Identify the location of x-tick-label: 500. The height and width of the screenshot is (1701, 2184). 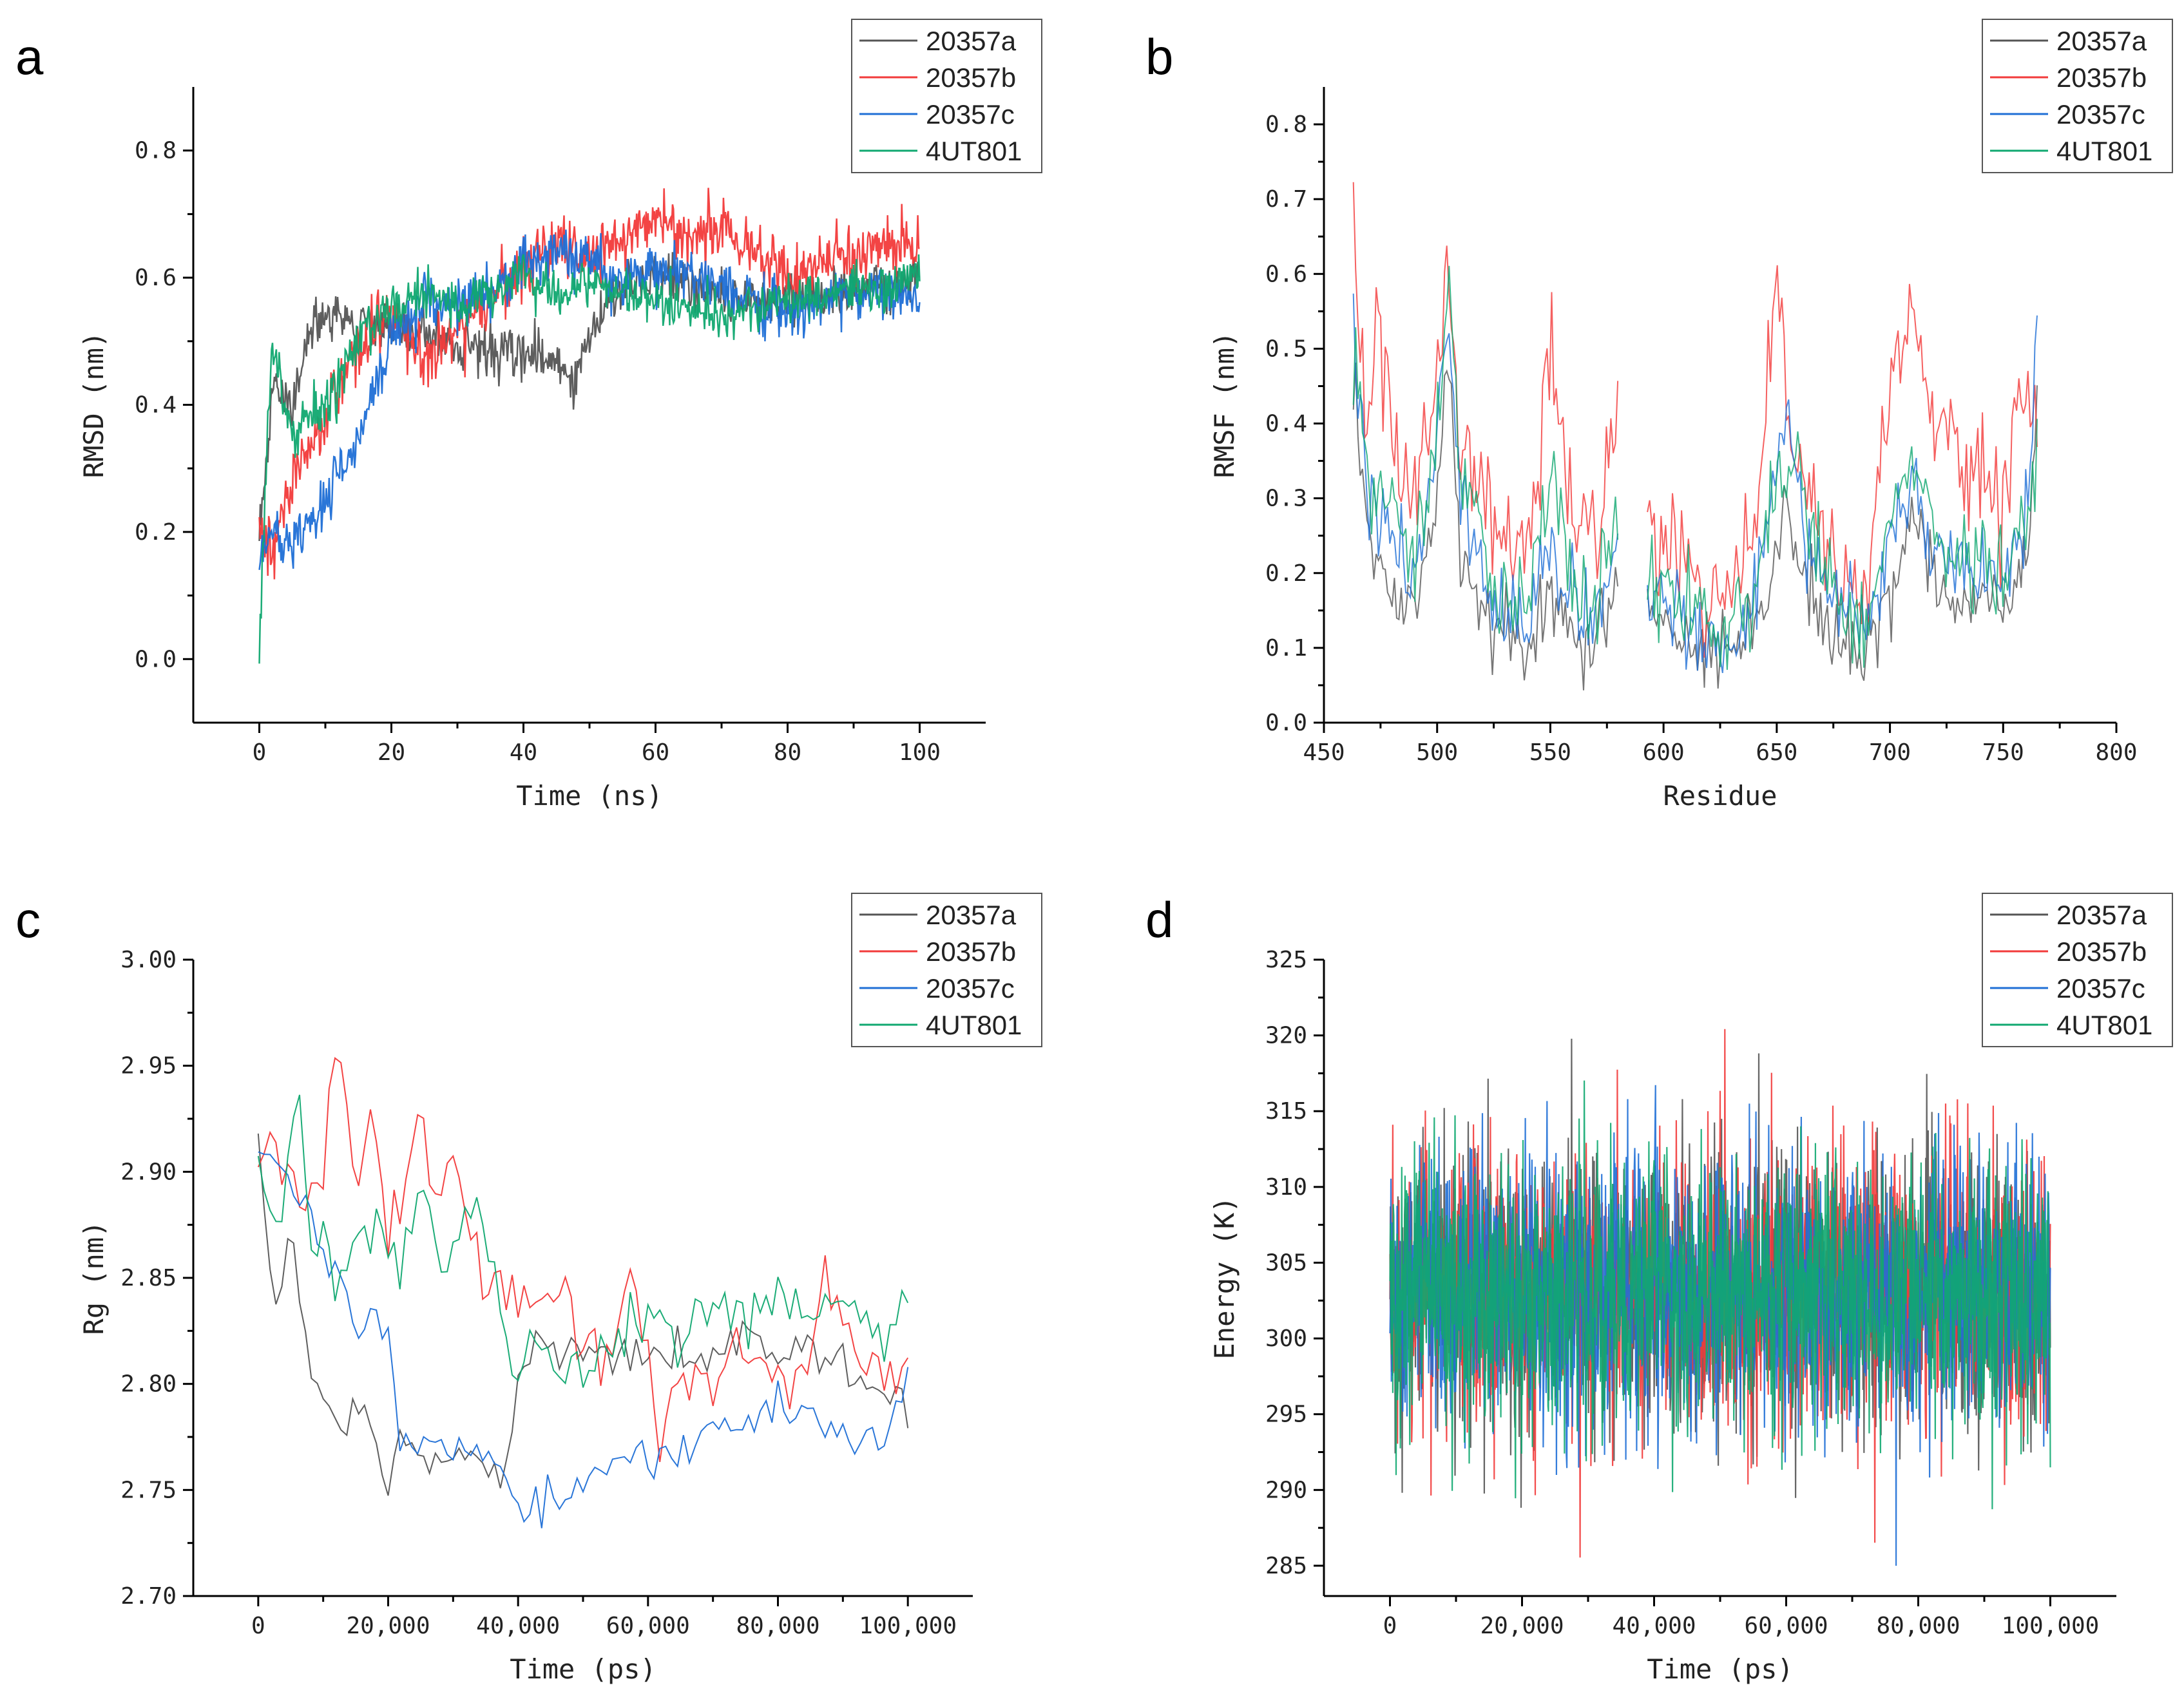
(1437, 752).